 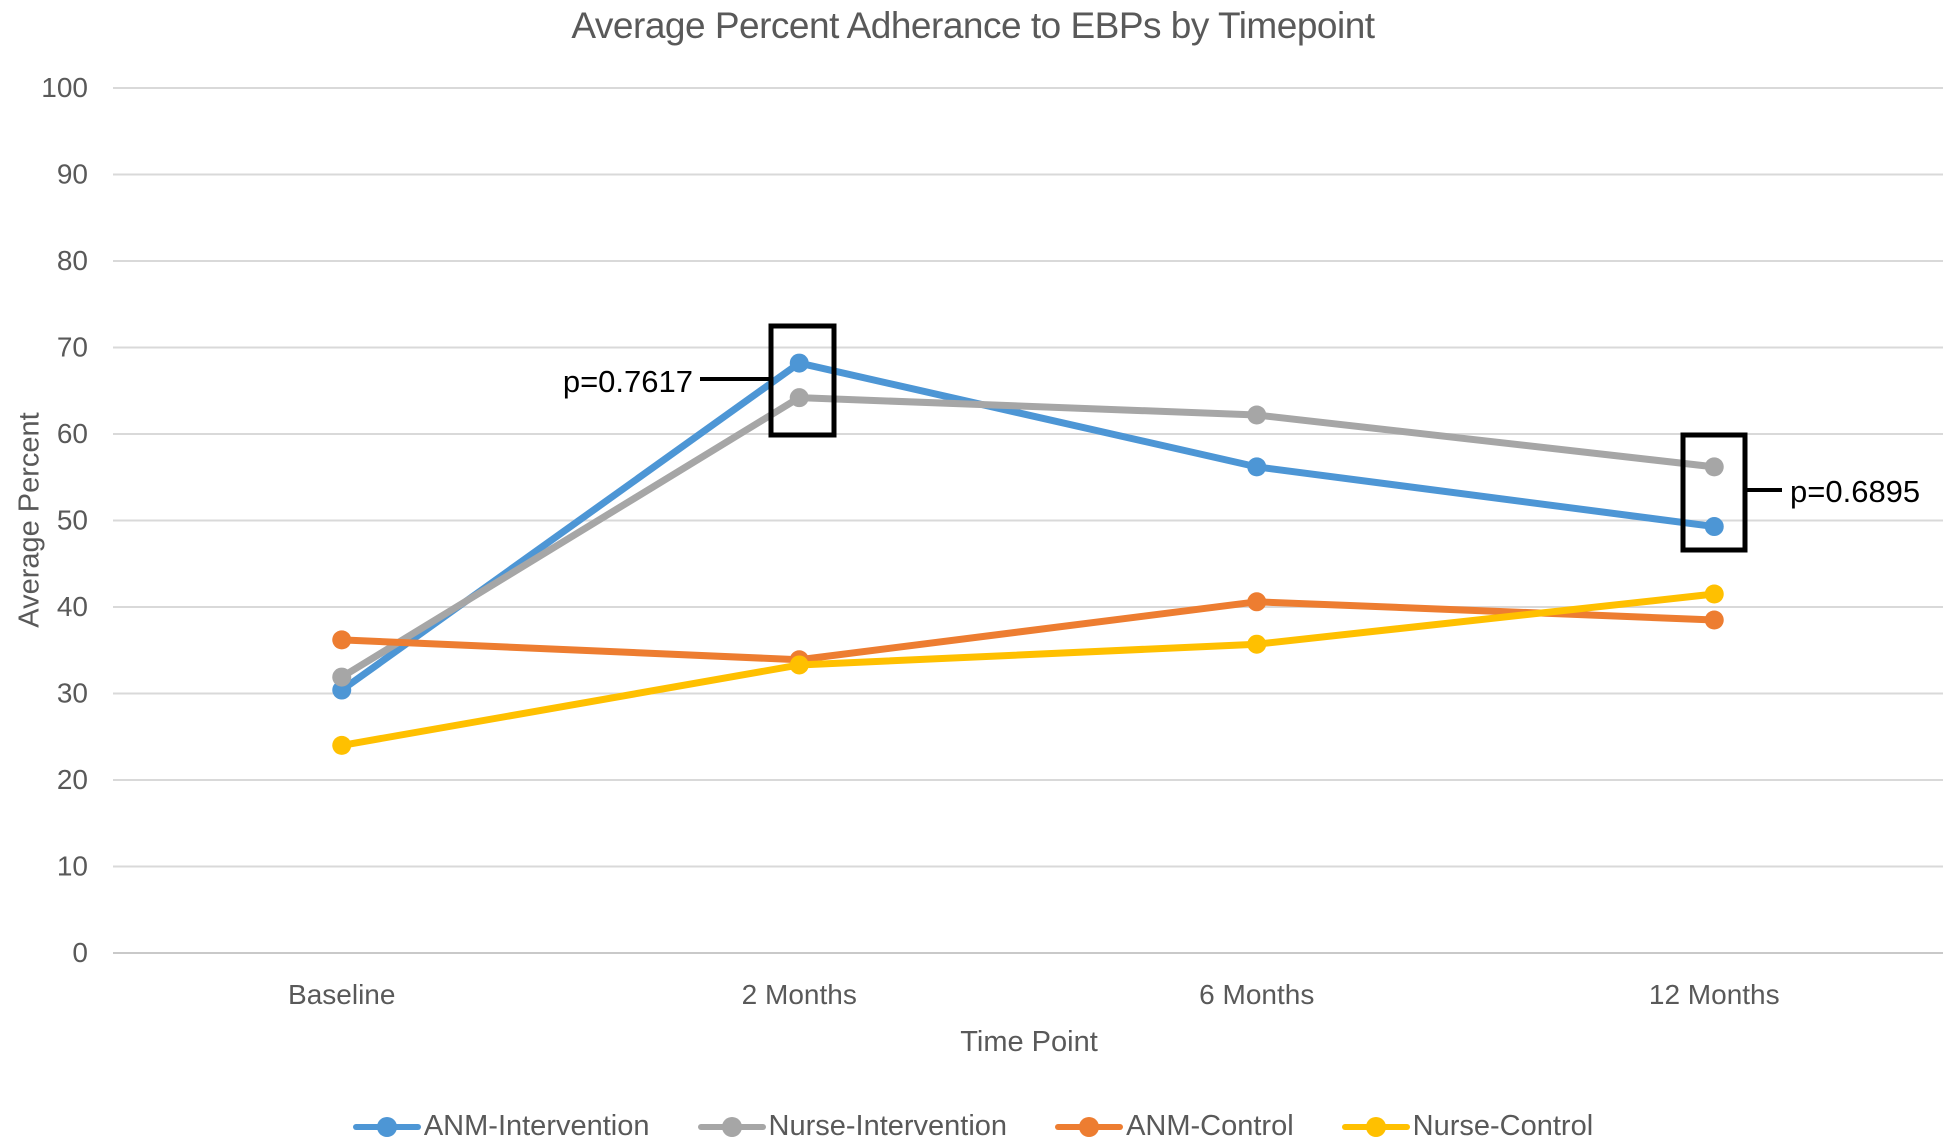 What do you see at coordinates (342, 677) in the screenshot?
I see `data-point-Nurse-Intervention-Baseline` at bounding box center [342, 677].